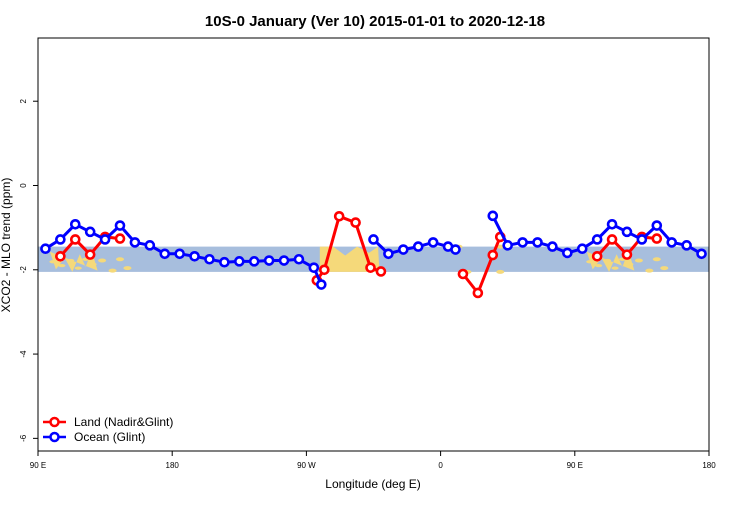 This screenshot has height=505, width=750. I want to click on x-tick-label-1: 180, so click(173, 465).